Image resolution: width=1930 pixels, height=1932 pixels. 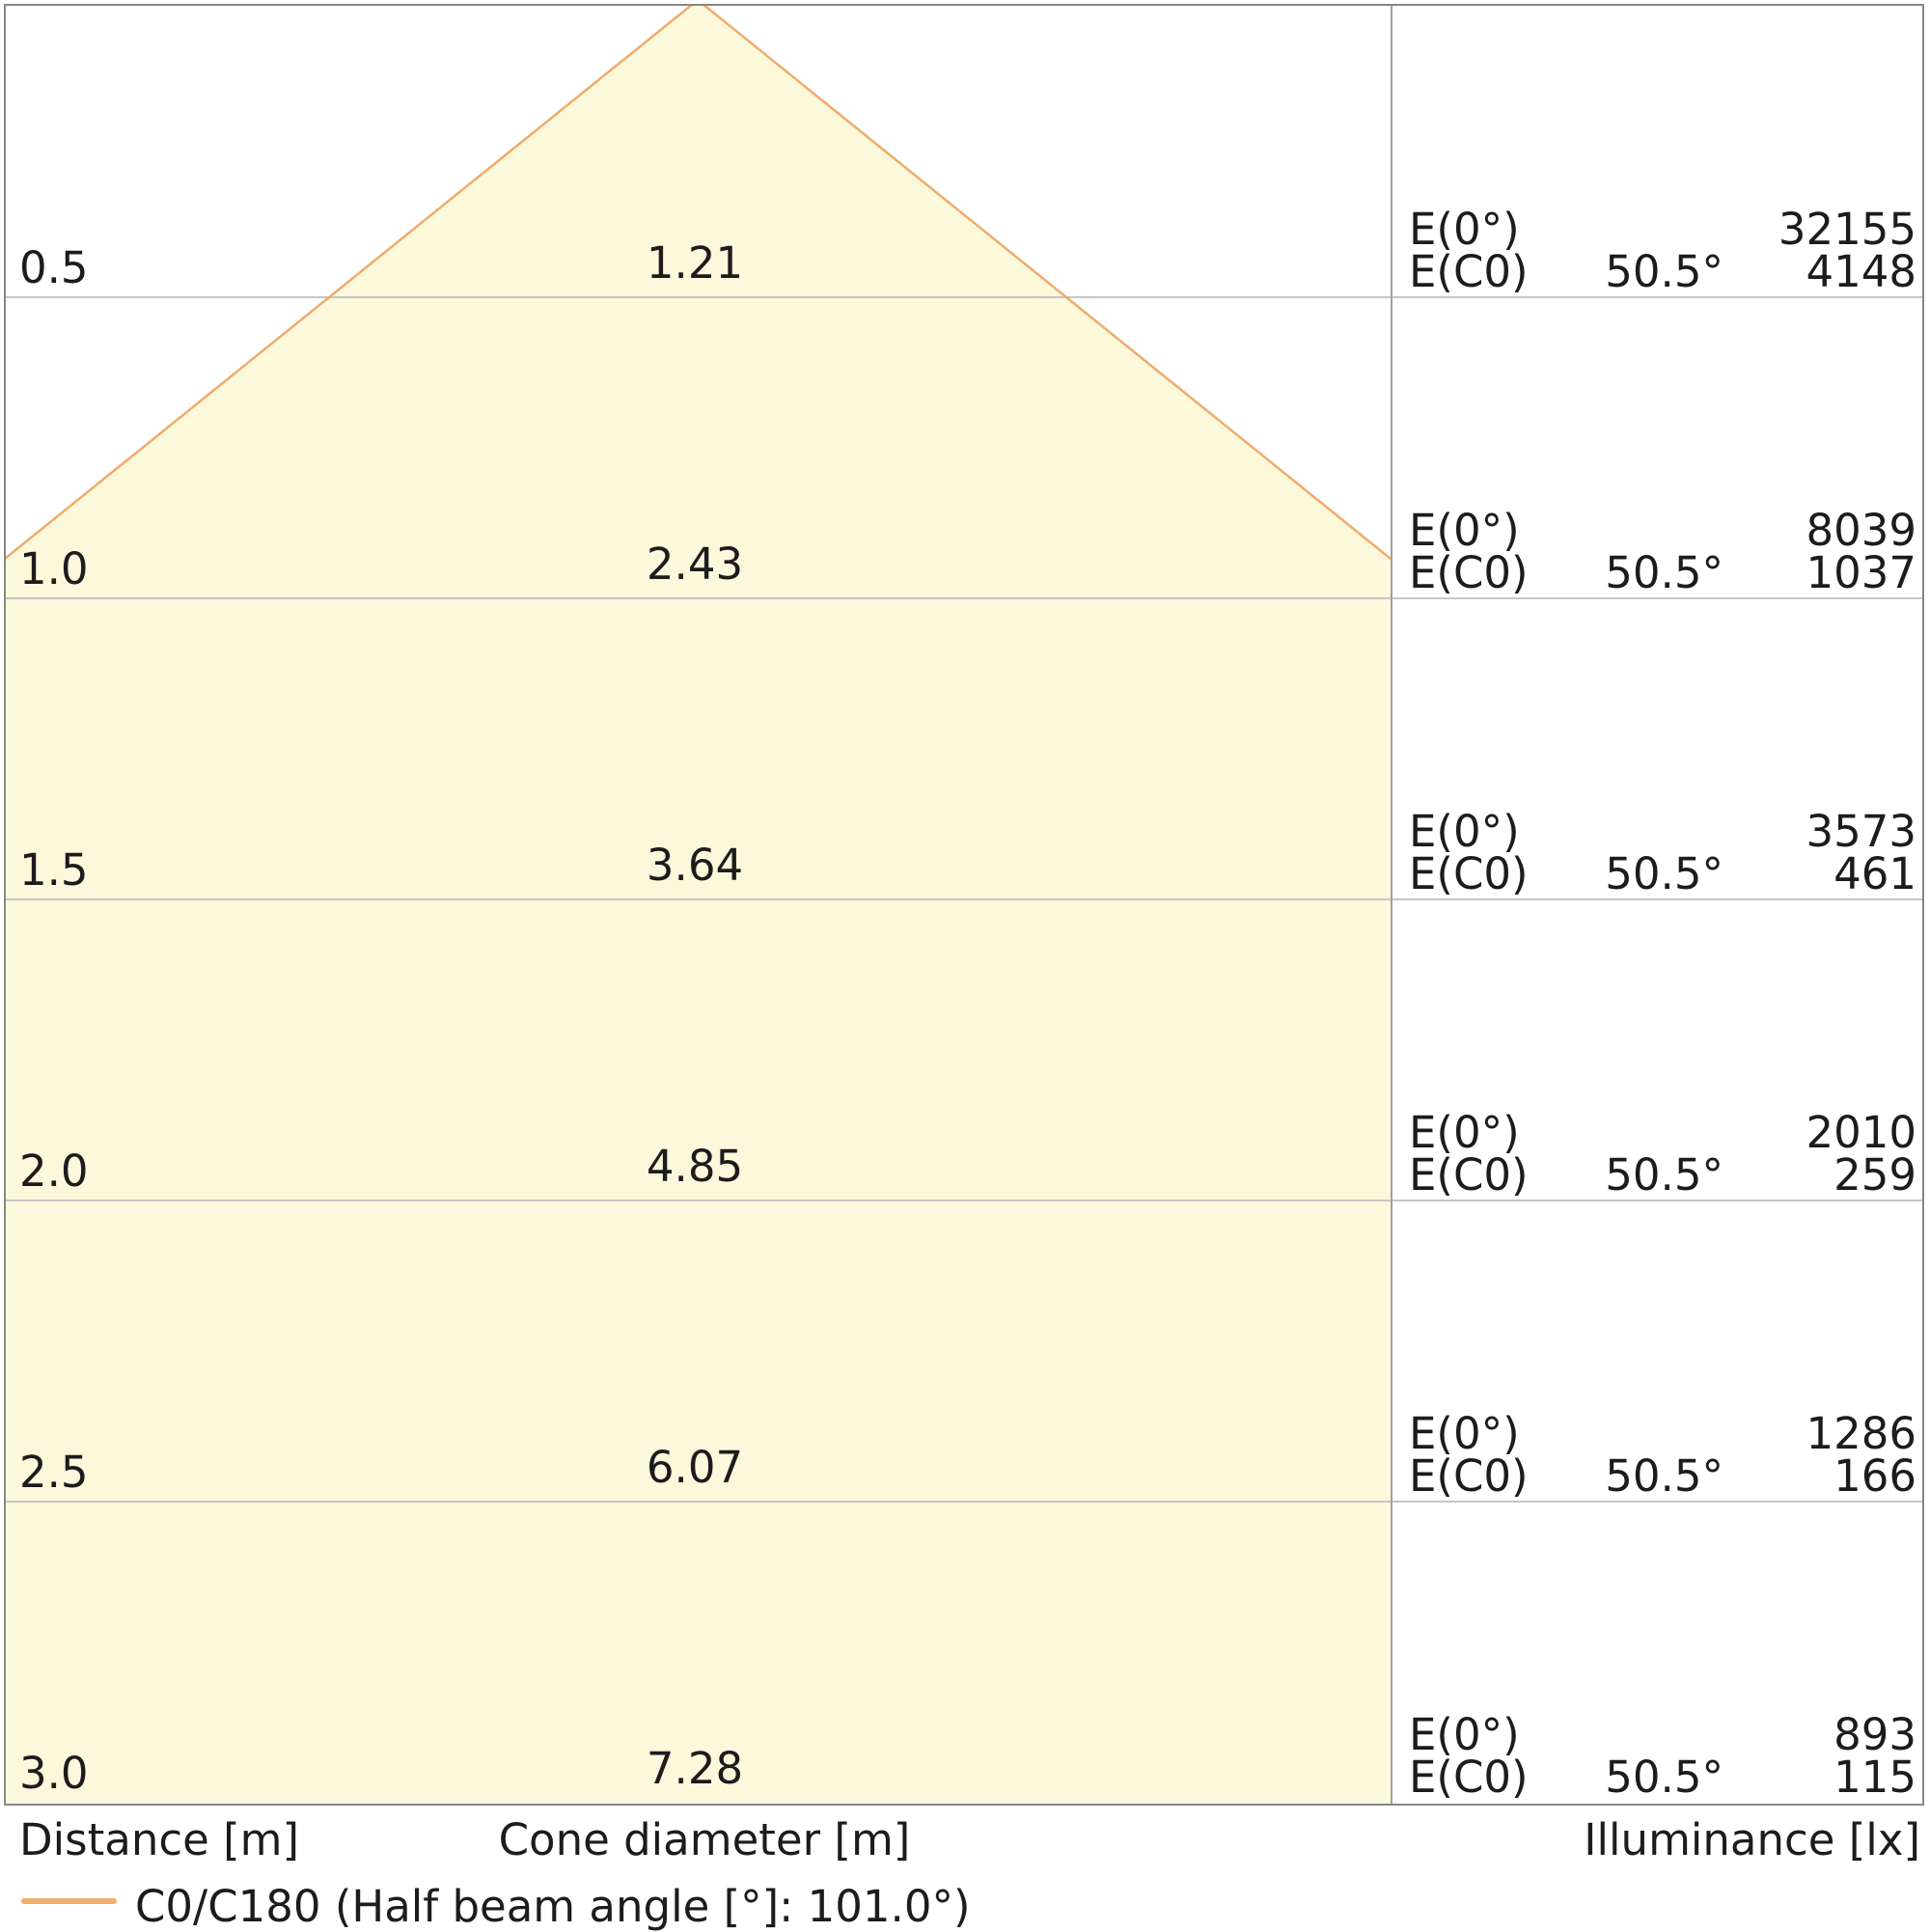 What do you see at coordinates (1658, 531) in the screenshot?
I see `illuminance-e0-row: E(0°) 8039` at bounding box center [1658, 531].